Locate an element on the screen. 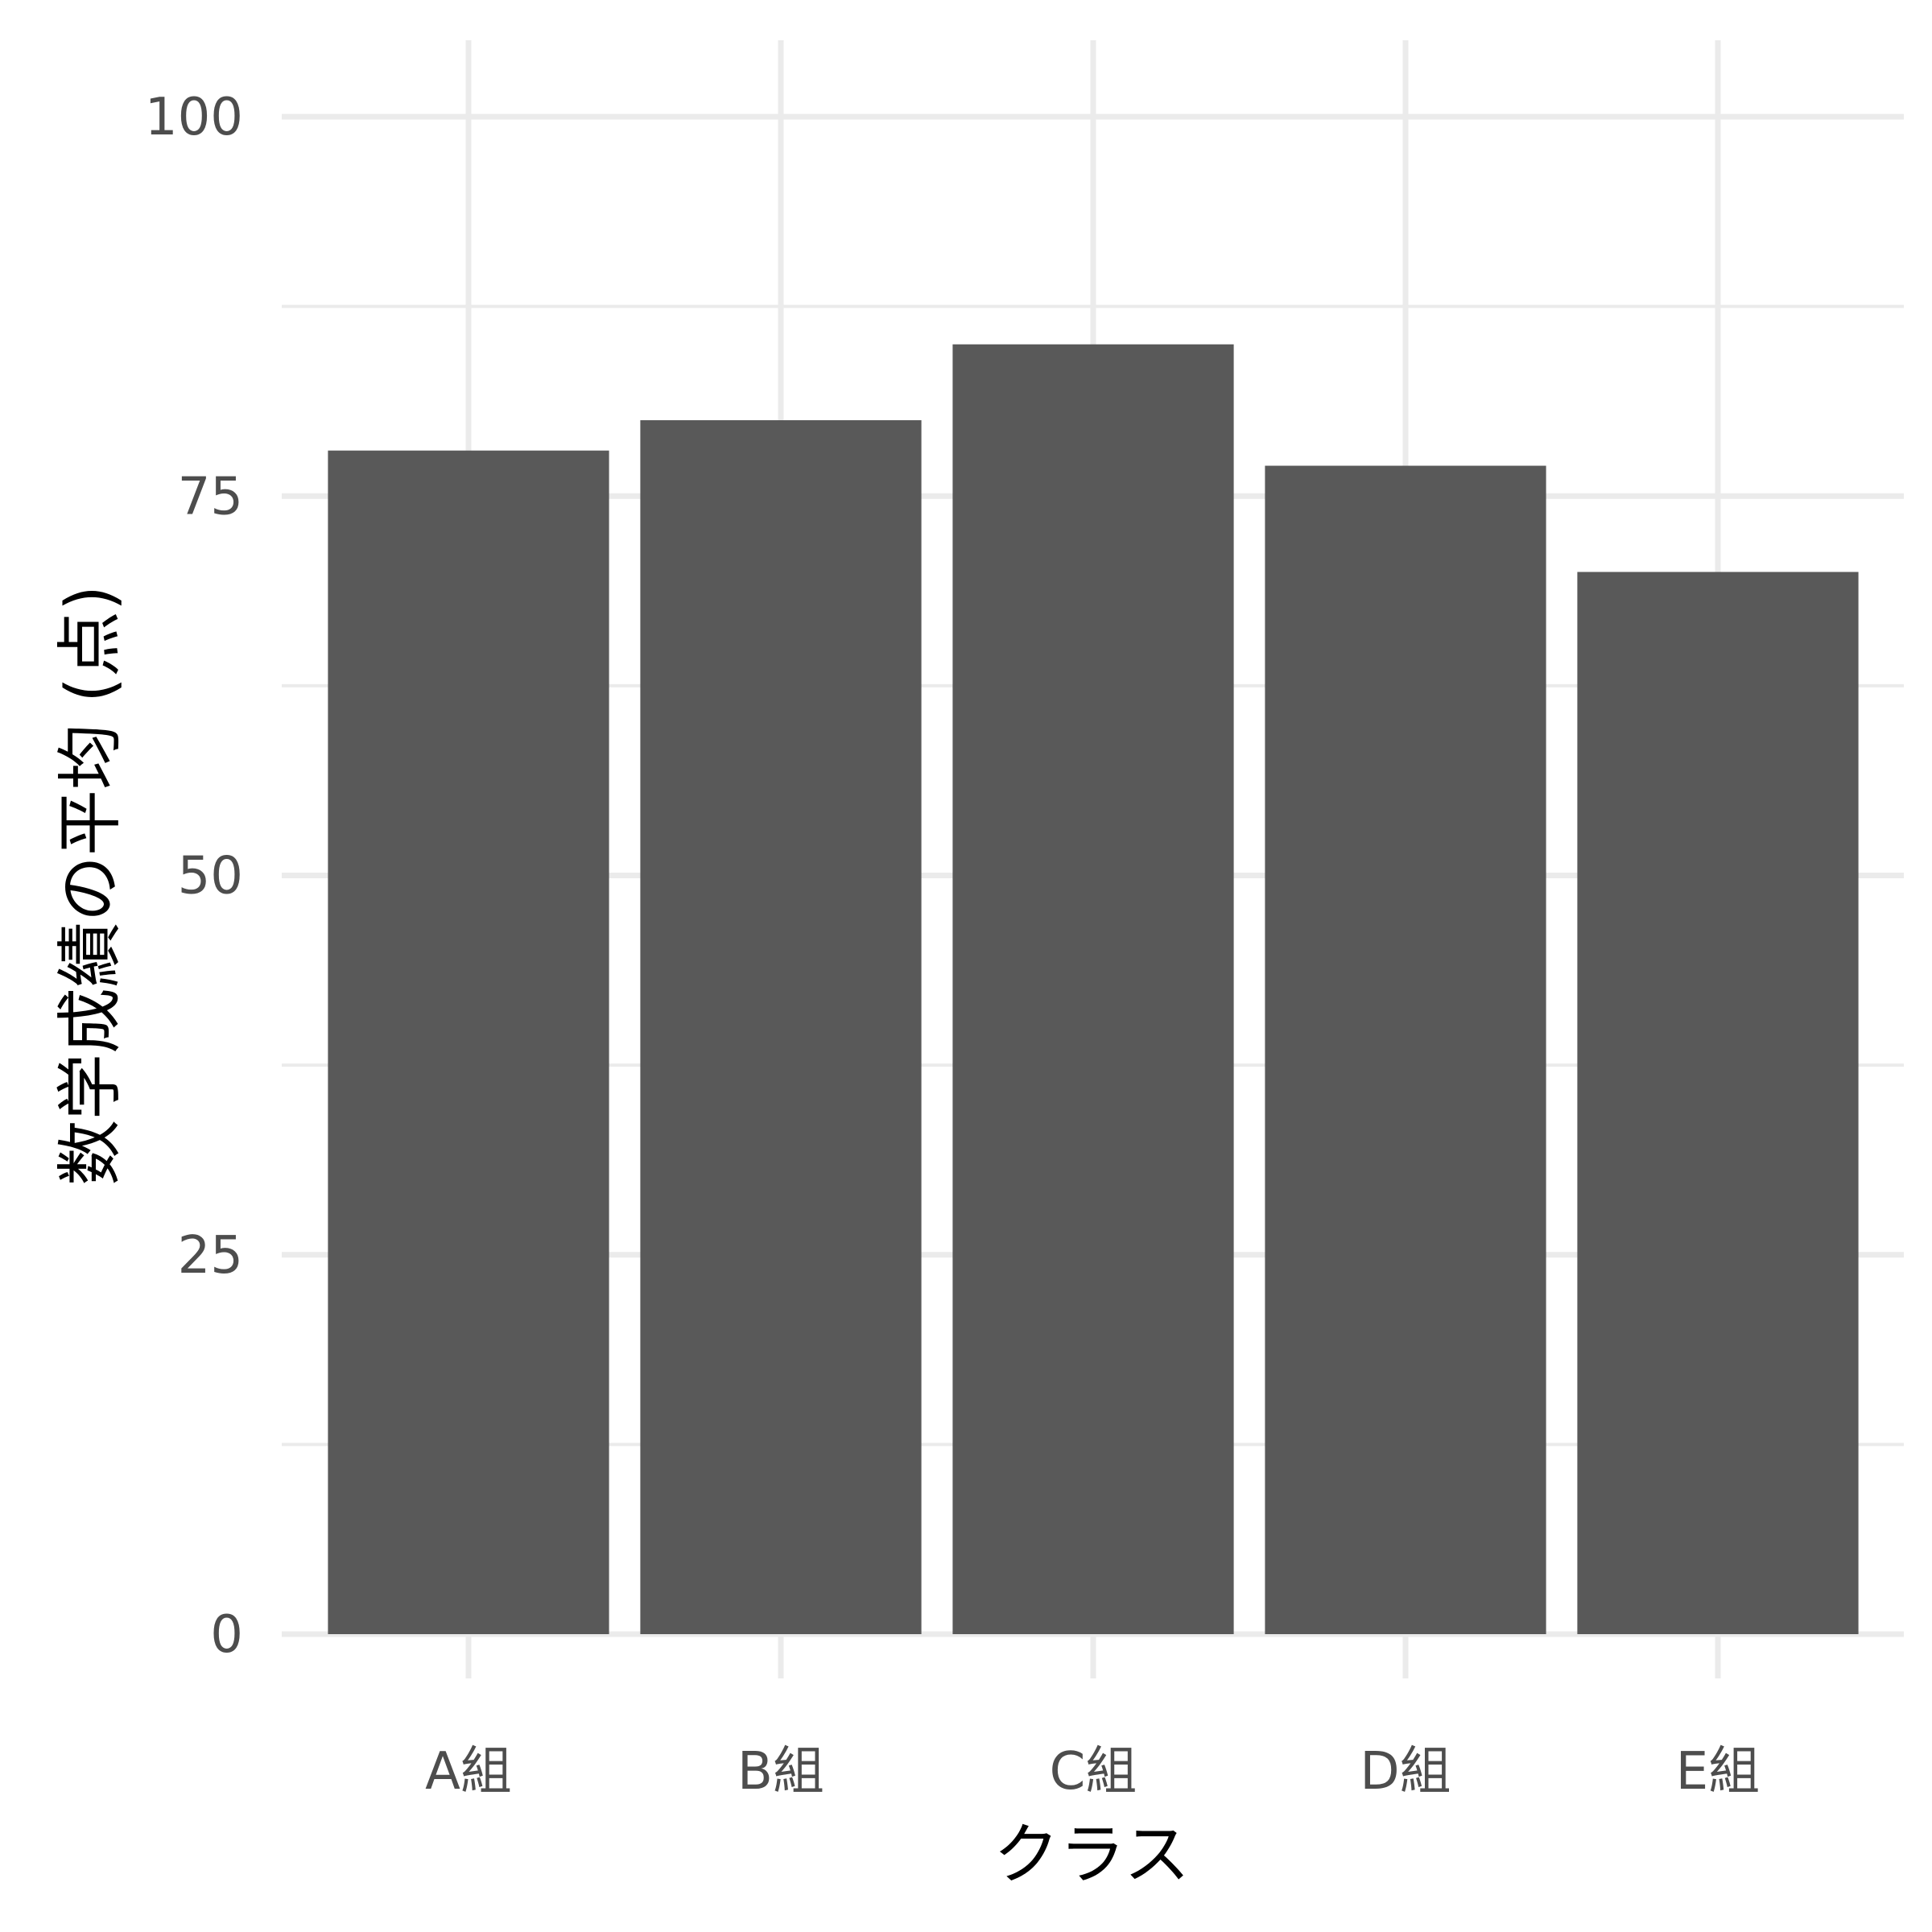 Image resolution: width=1932 pixels, height=1932 pixels. x-tick-label: A組 is located at coordinates (468, 1772).